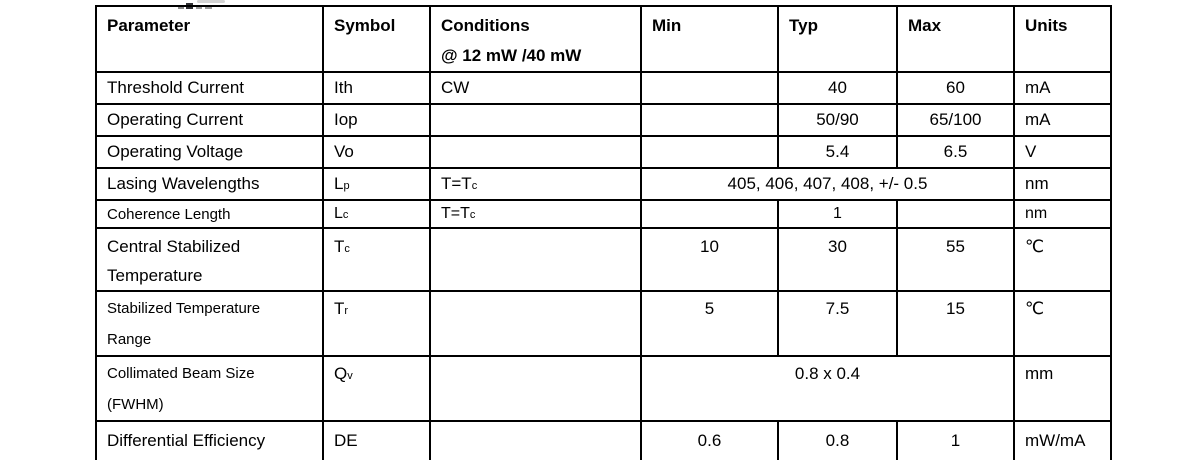 This screenshot has width=1186, height=460. I want to click on typ-cell: 50/90, so click(837, 120).